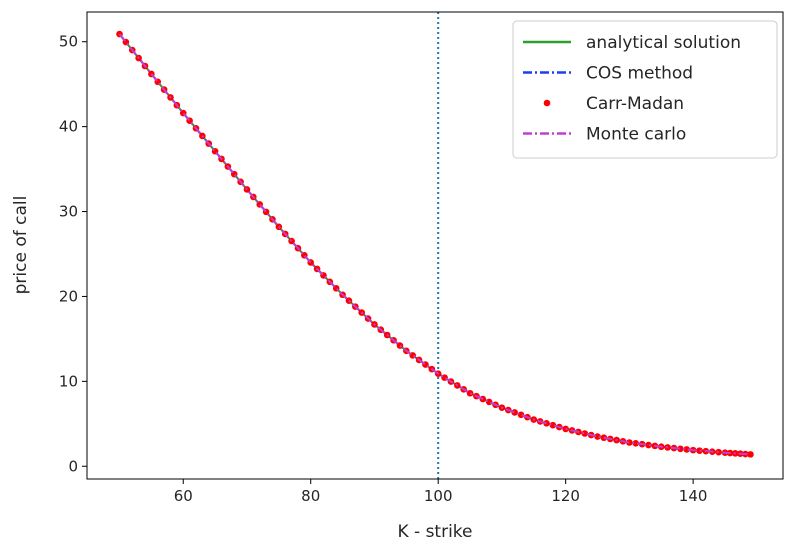 Image resolution: width=790 pixels, height=545 pixels. What do you see at coordinates (434, 532) in the screenshot?
I see `x-axis-label: K - strike` at bounding box center [434, 532].